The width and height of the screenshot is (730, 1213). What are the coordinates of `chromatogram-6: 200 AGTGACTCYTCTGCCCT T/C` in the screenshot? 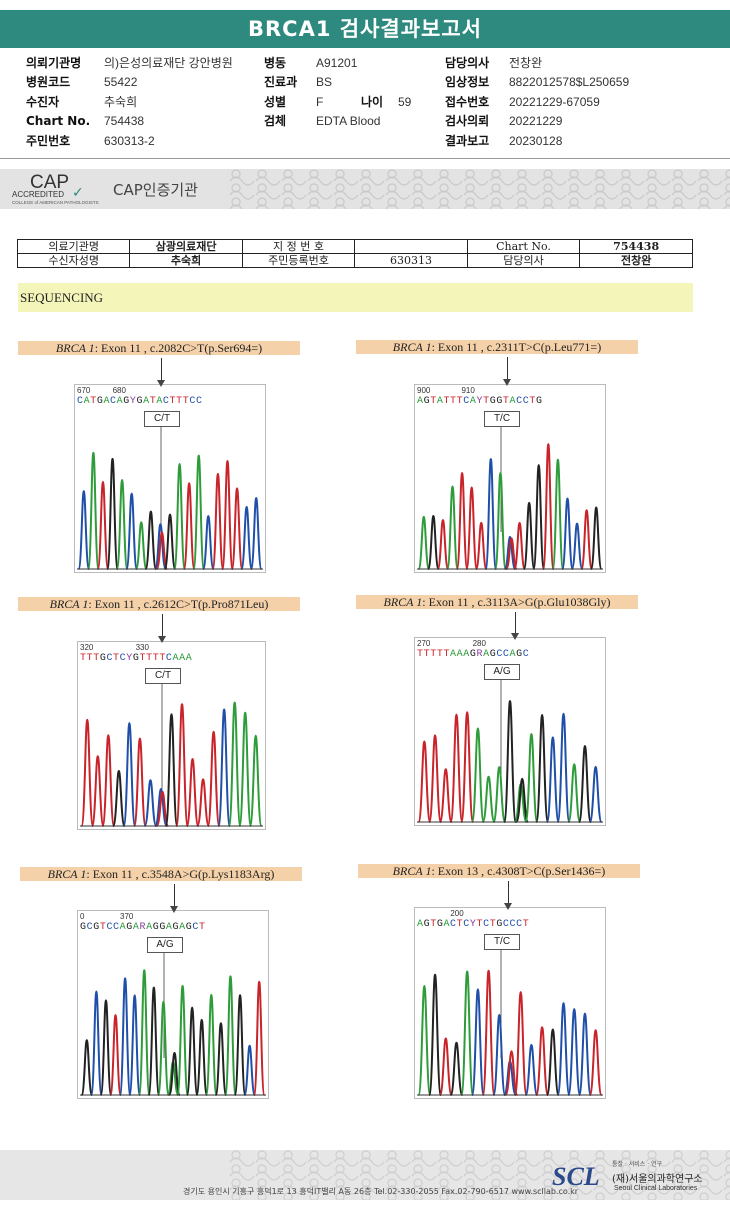 It's located at (510, 1003).